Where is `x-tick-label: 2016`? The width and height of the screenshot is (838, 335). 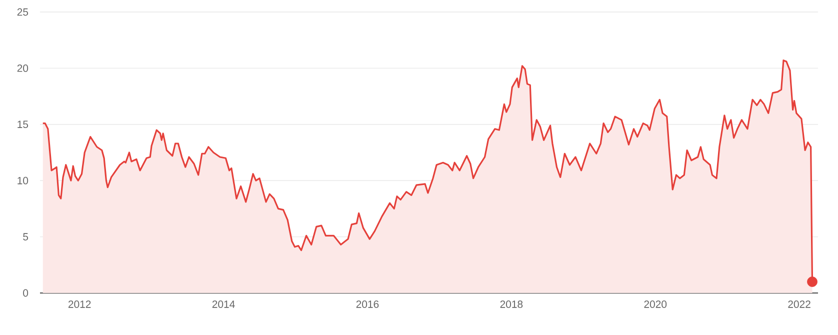 x-tick-label: 2016 is located at coordinates (367, 304).